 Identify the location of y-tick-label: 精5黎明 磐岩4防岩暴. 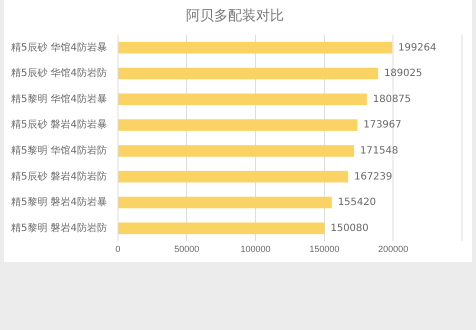
(58, 202).